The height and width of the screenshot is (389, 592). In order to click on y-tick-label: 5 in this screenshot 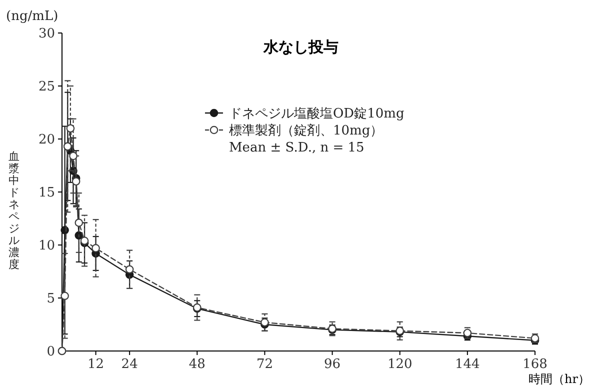, I will do `click(50, 299)`.